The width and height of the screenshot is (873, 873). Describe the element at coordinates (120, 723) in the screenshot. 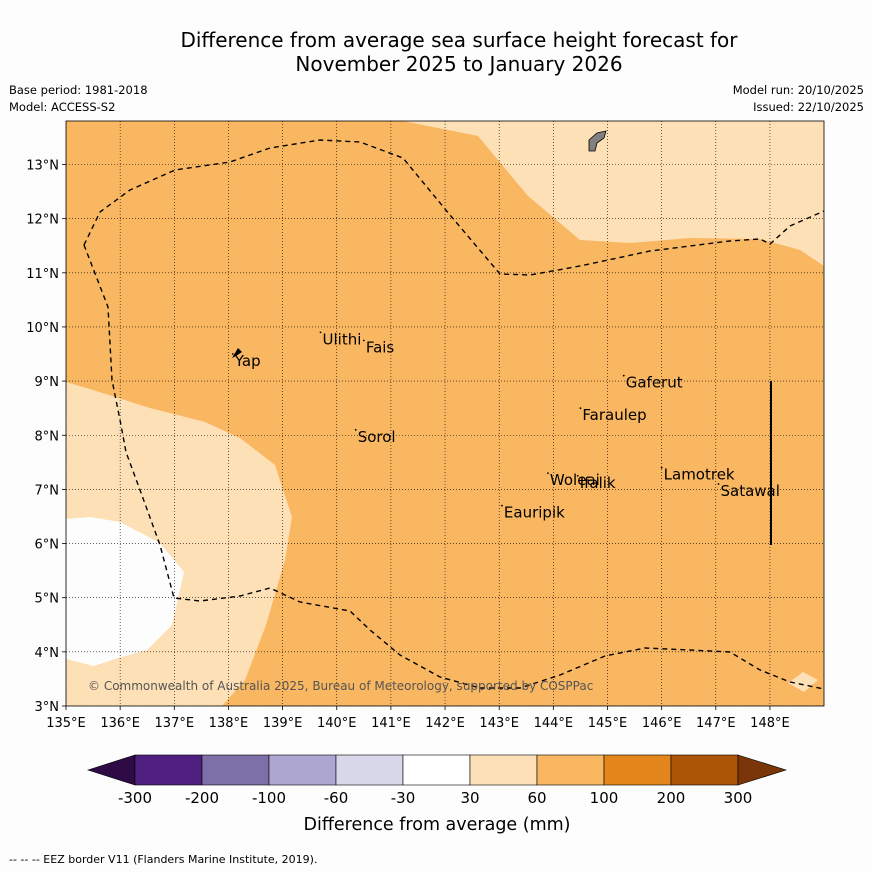

I see `lon-tick-label: 136°E` at that location.